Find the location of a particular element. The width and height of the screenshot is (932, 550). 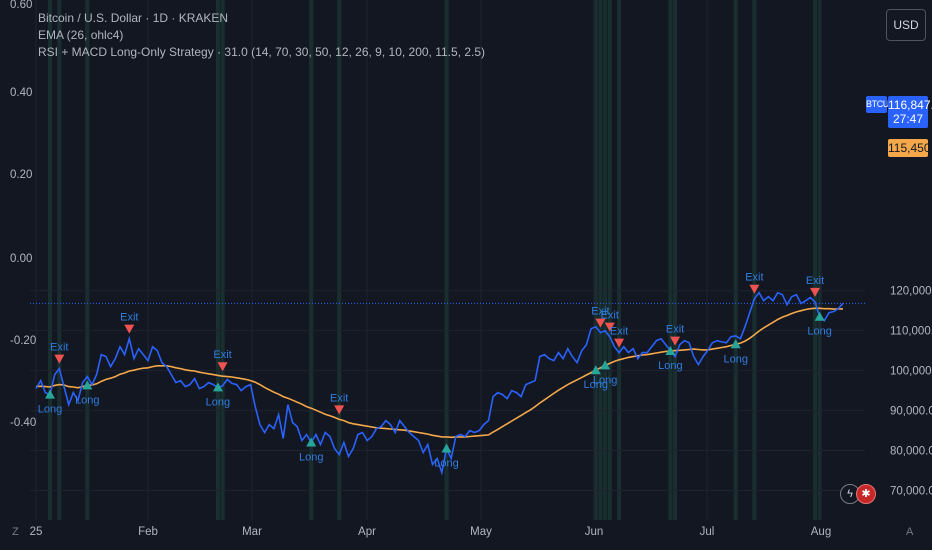

signal-long-8: Long is located at coordinates (446, 456).